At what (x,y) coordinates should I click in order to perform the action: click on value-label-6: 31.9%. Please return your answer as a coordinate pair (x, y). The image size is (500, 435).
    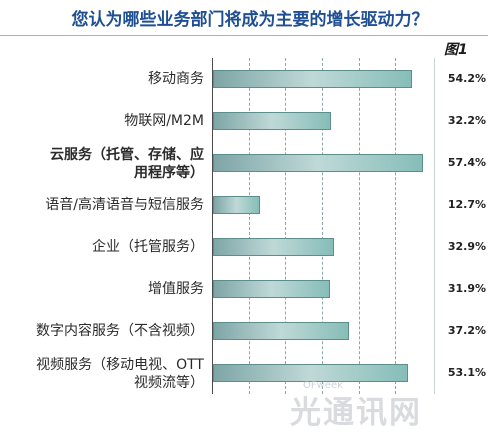
    Looking at the image, I should click on (466, 288).